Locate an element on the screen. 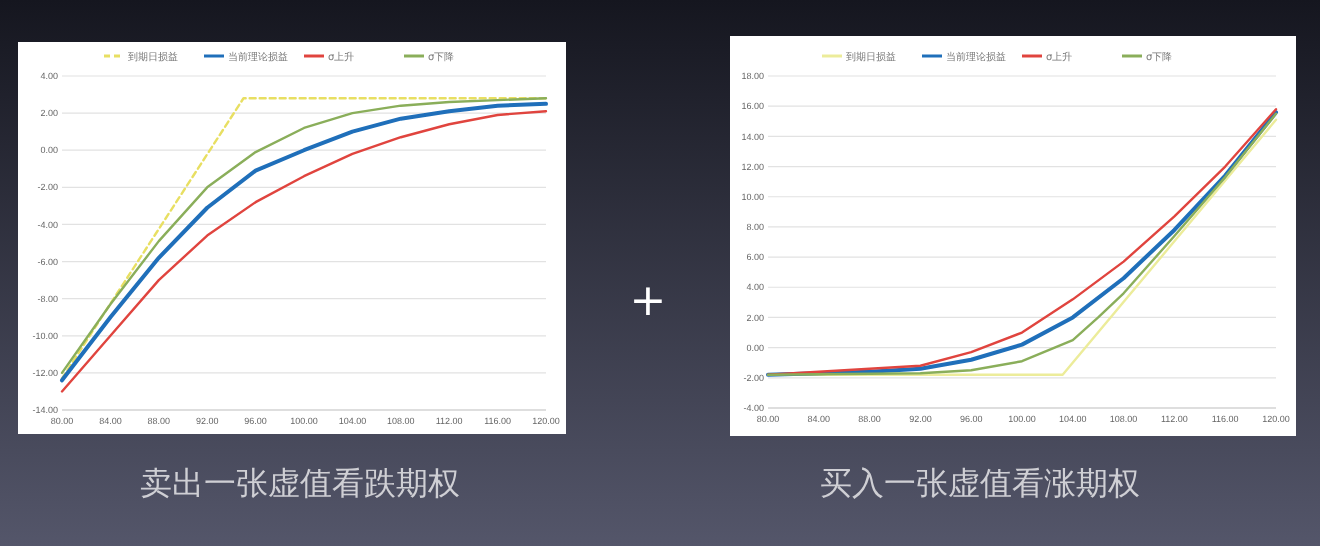  text: 买入一张虚值看涨期权 is located at coordinates (980, 483).